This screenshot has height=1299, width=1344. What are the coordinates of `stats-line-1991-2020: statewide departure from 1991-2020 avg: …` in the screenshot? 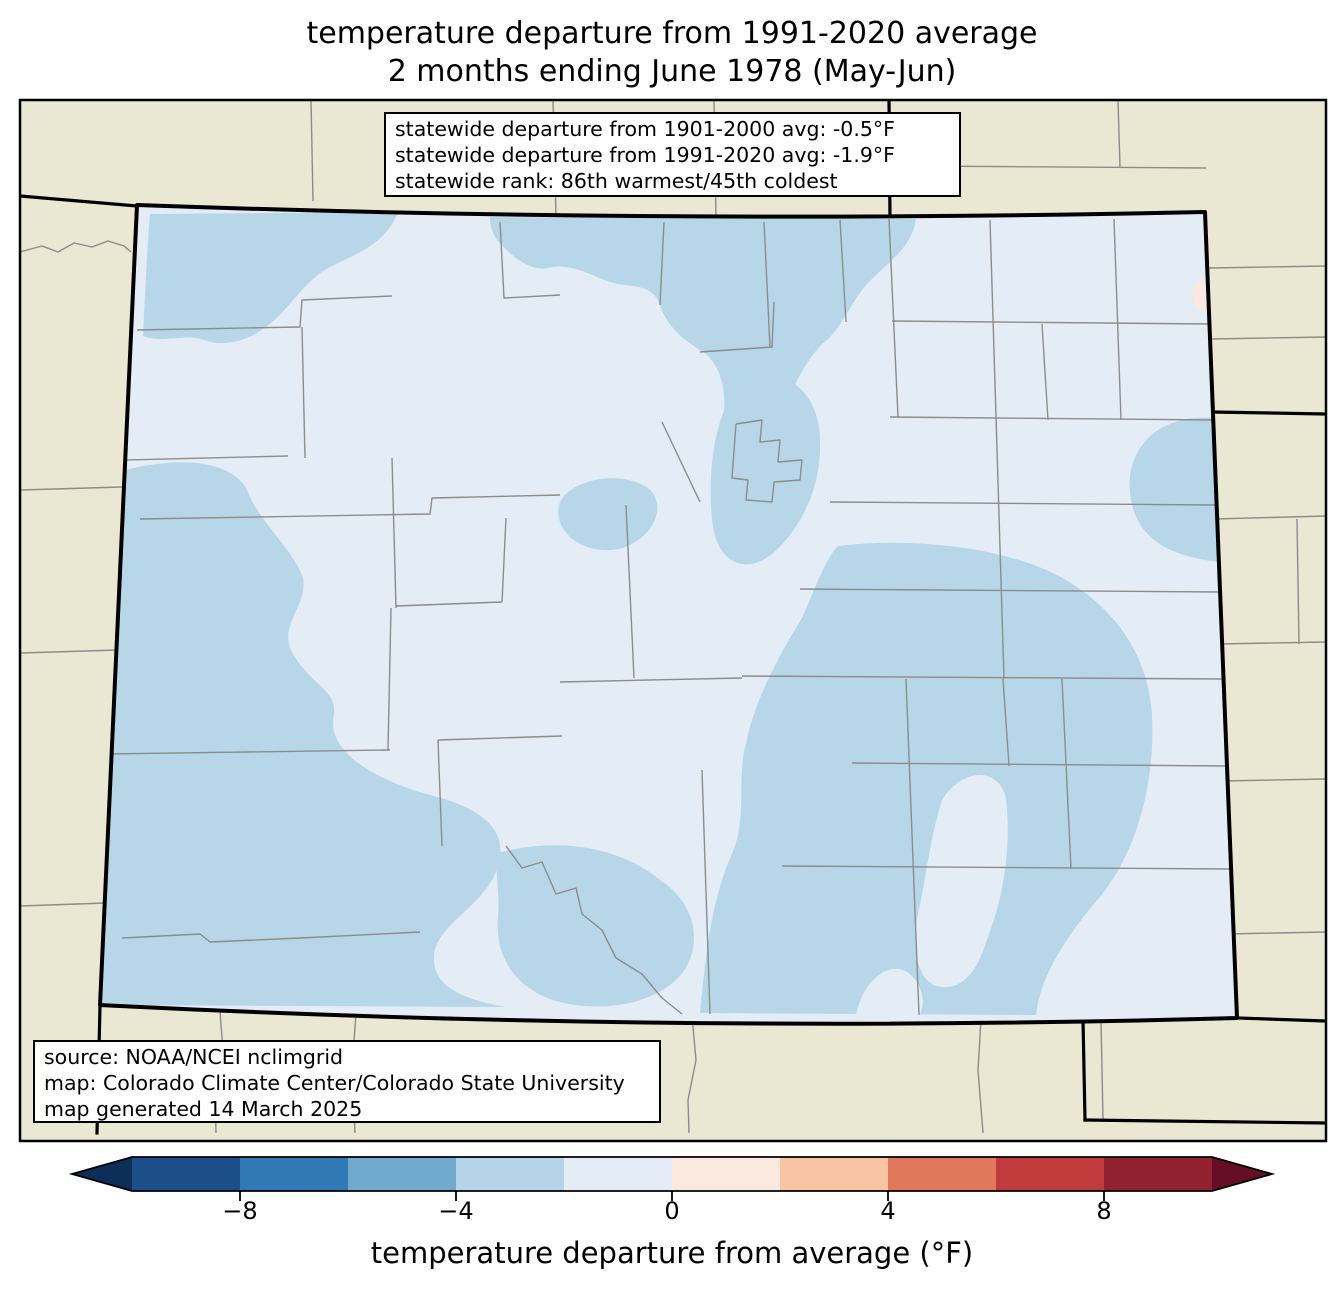 It's located at (645, 155).